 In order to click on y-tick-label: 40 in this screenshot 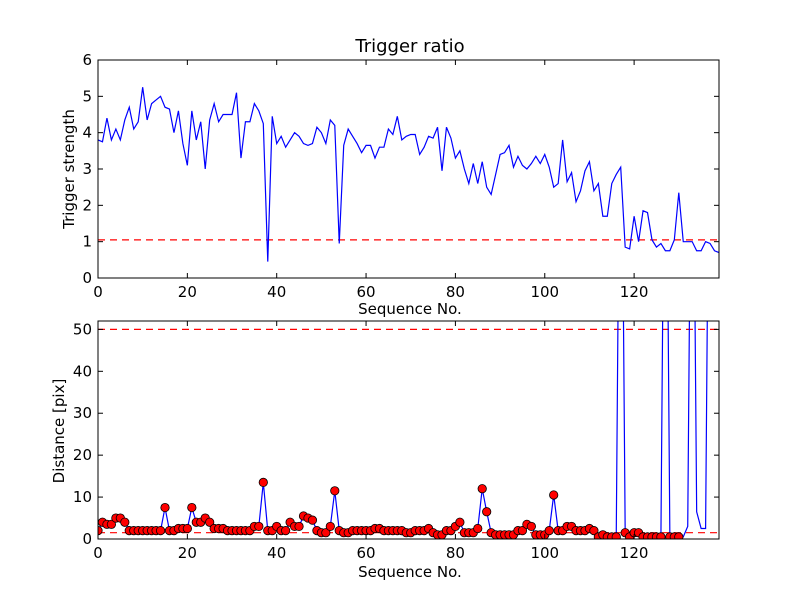, I will do `click(82, 371)`.